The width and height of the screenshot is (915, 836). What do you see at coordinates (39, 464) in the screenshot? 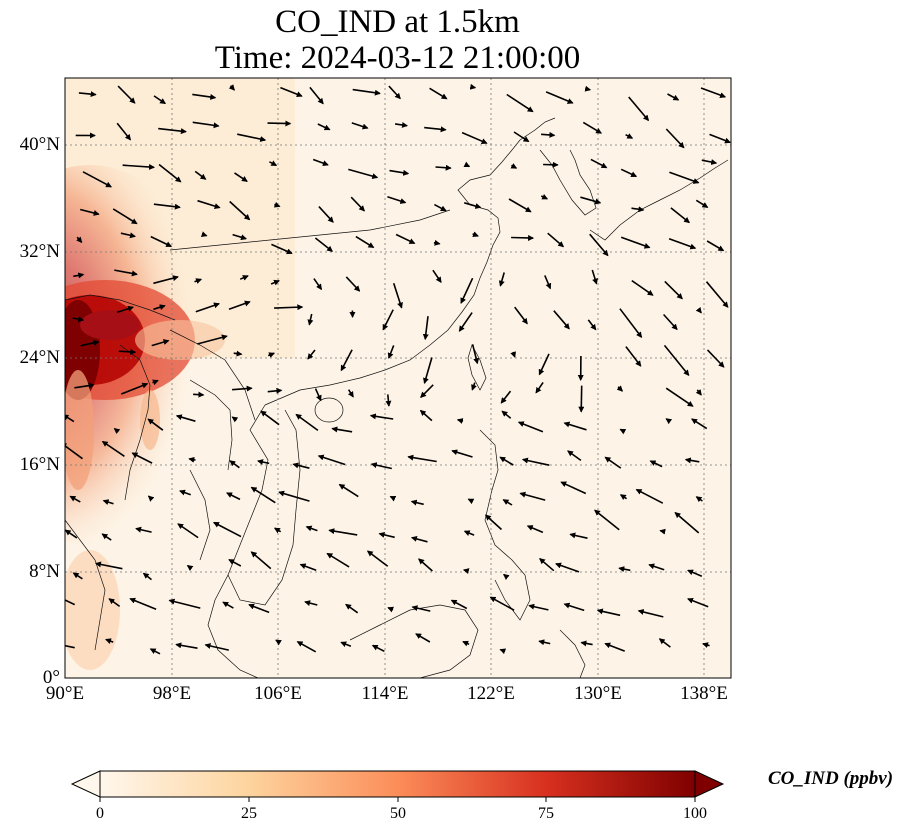
I see `lat-tick-16n: 16°N` at bounding box center [39, 464].